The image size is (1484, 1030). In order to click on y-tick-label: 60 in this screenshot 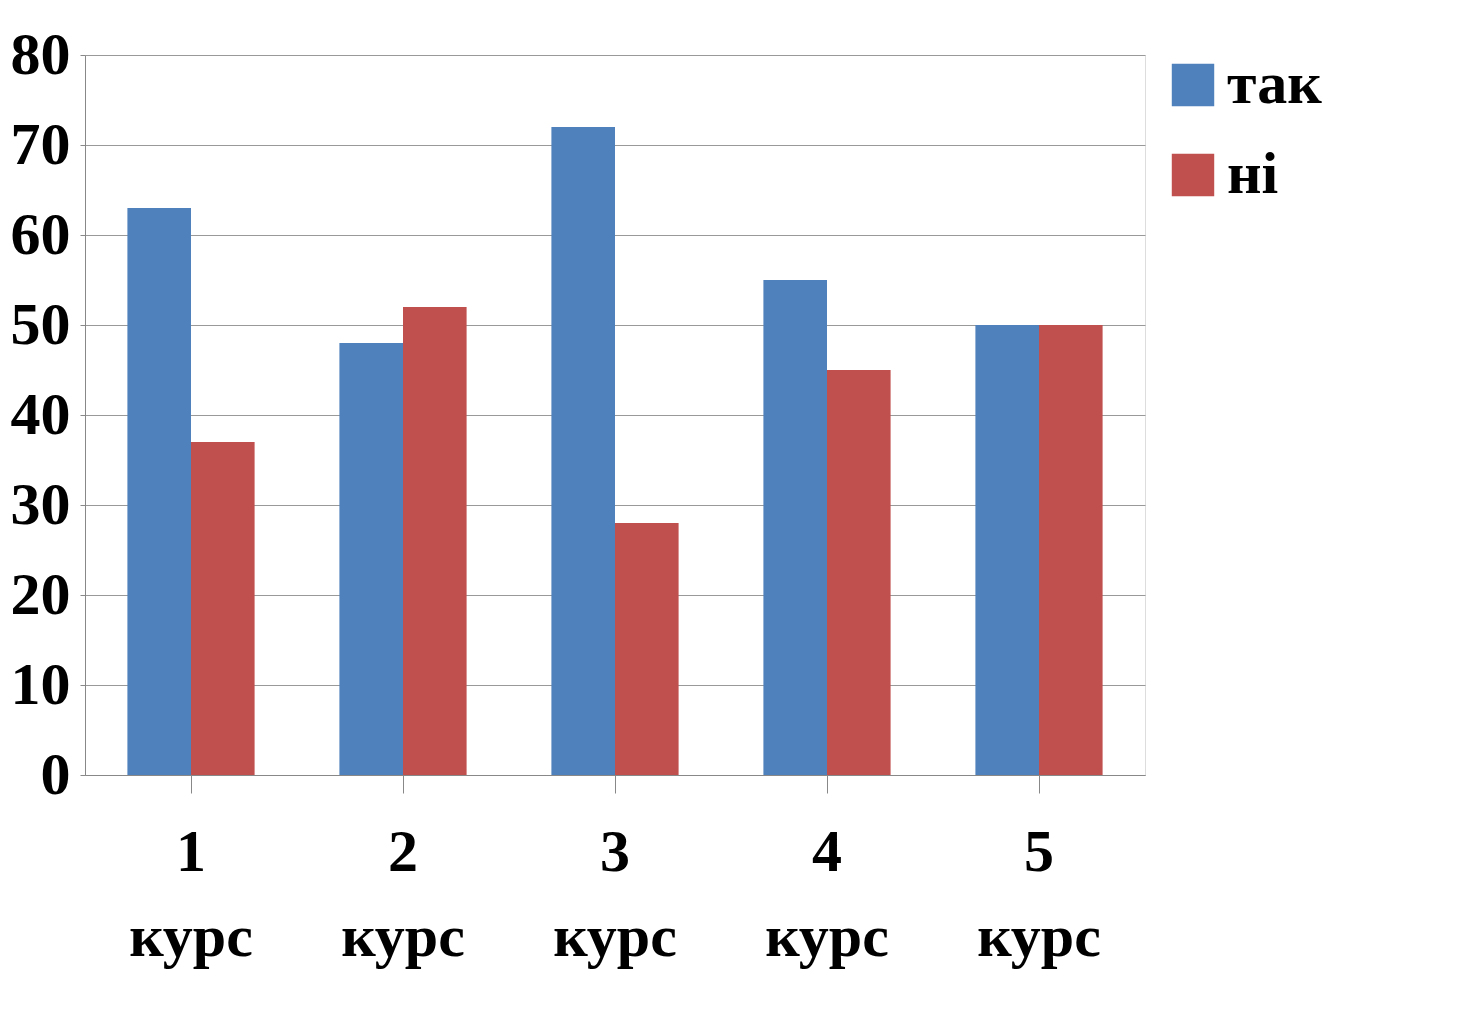, I will do `click(40, 233)`.